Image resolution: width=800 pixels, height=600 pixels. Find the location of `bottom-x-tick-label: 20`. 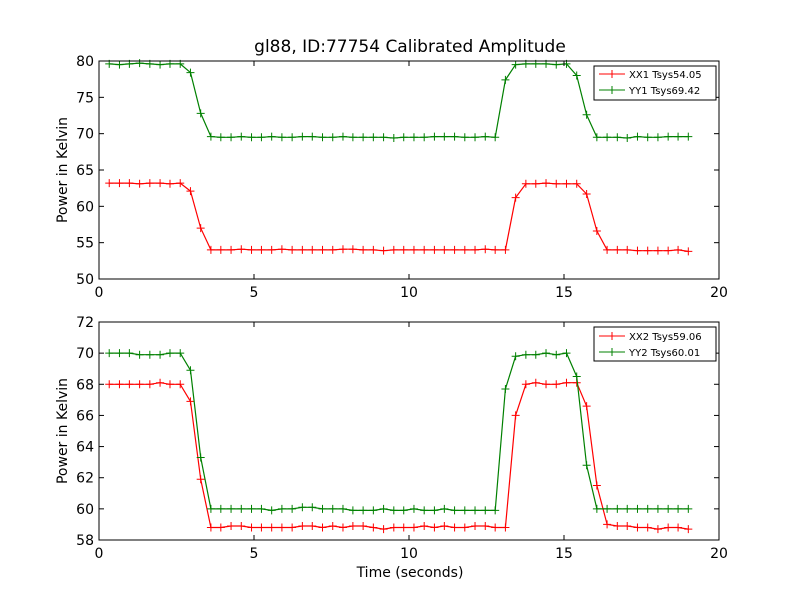

bottom-x-tick-label: 20 is located at coordinates (719, 554).